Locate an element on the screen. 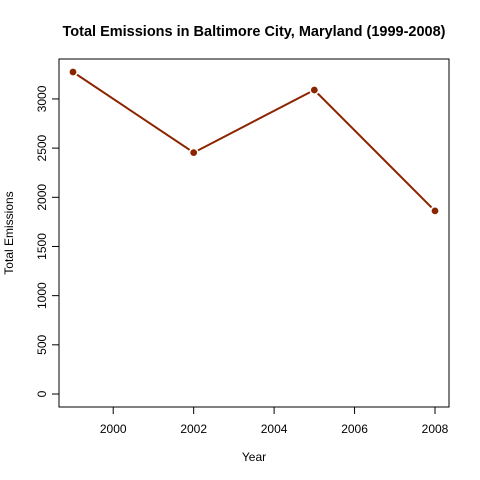 This screenshot has height=480, width=480. y-tick-label: 3000 is located at coordinates (42, 98).